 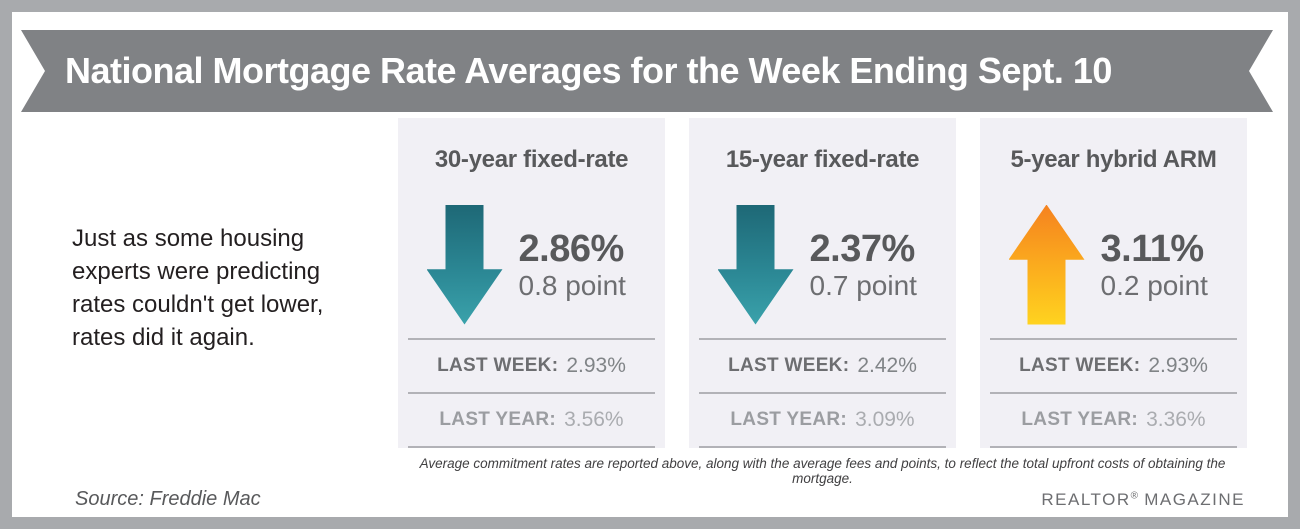 I want to click on card-stats: LAST WEEK: 2.93% LAST YEAR: 3.56%, so click(x=531, y=393).